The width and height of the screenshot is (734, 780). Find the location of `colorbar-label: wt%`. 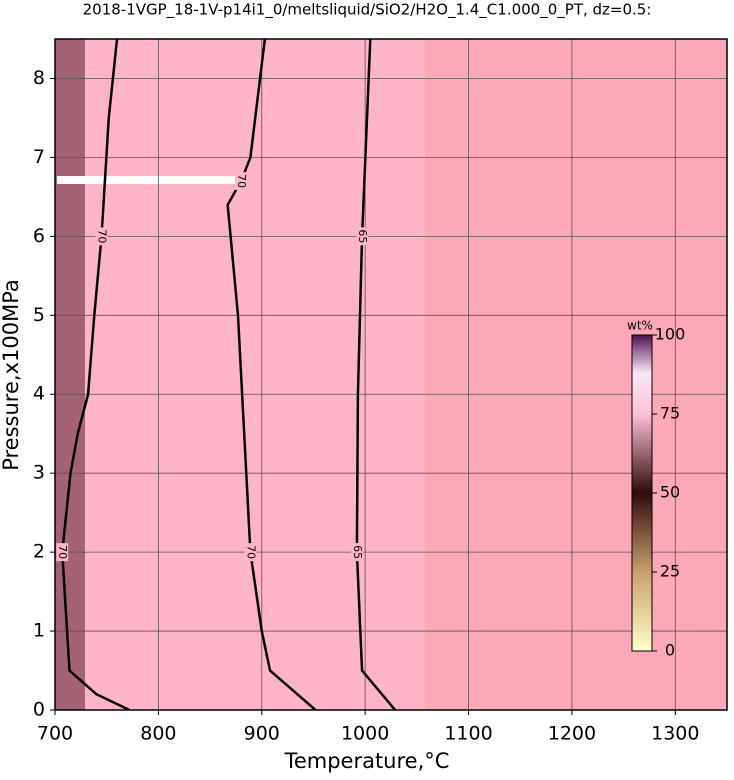

colorbar-label: wt% is located at coordinates (640, 326).